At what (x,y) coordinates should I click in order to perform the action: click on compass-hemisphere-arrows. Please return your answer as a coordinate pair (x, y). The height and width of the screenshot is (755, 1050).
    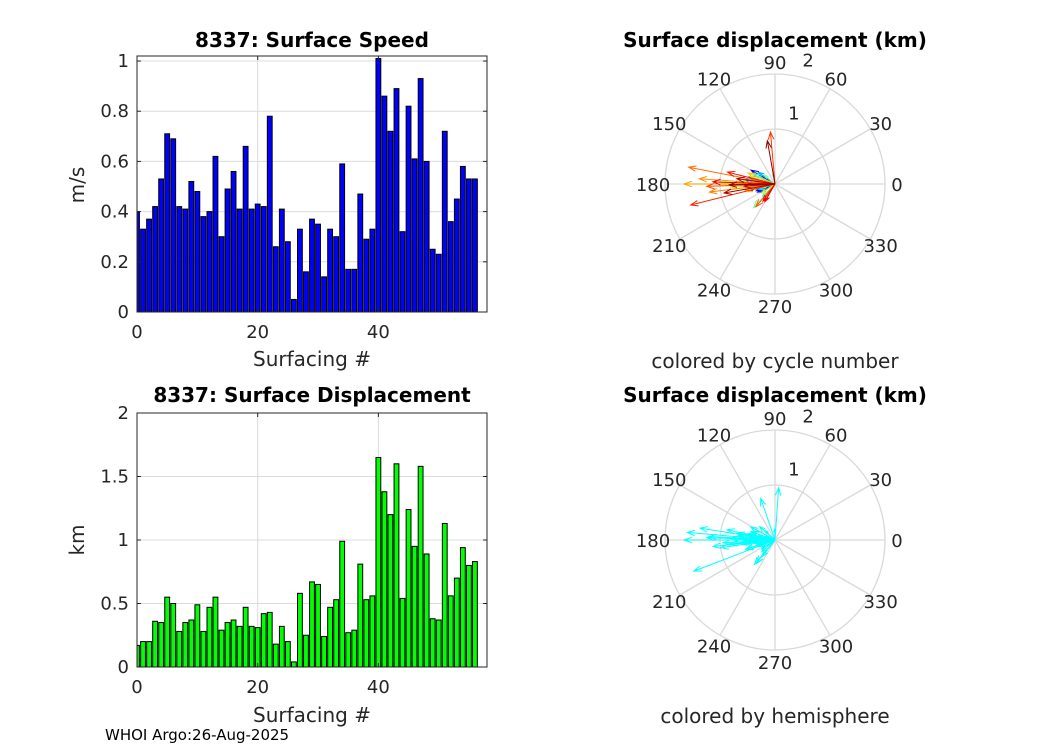
    Looking at the image, I should click on (732, 529).